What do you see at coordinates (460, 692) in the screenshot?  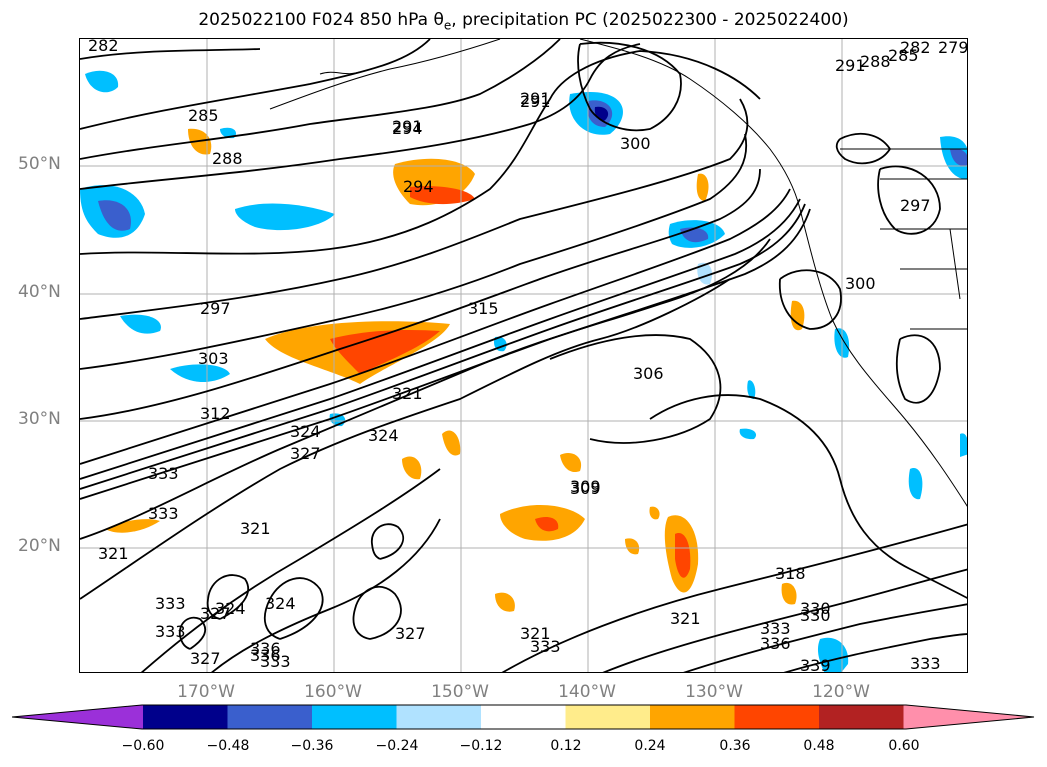 I see `lon-label-150w: 150°W` at bounding box center [460, 692].